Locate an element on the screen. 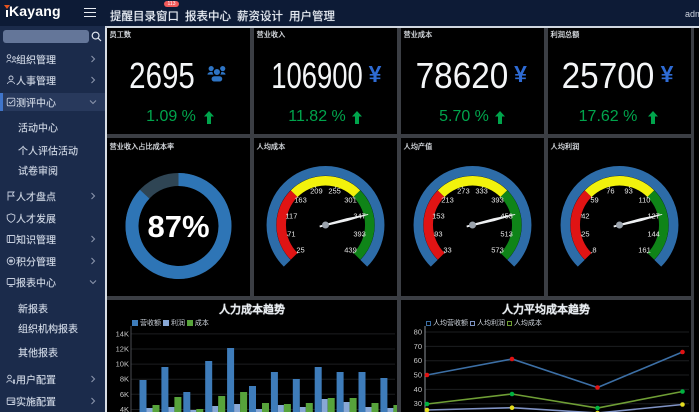 Image resolution: width=699 pixels, height=412 pixels. svg-text: 273 is located at coordinates (463, 191).